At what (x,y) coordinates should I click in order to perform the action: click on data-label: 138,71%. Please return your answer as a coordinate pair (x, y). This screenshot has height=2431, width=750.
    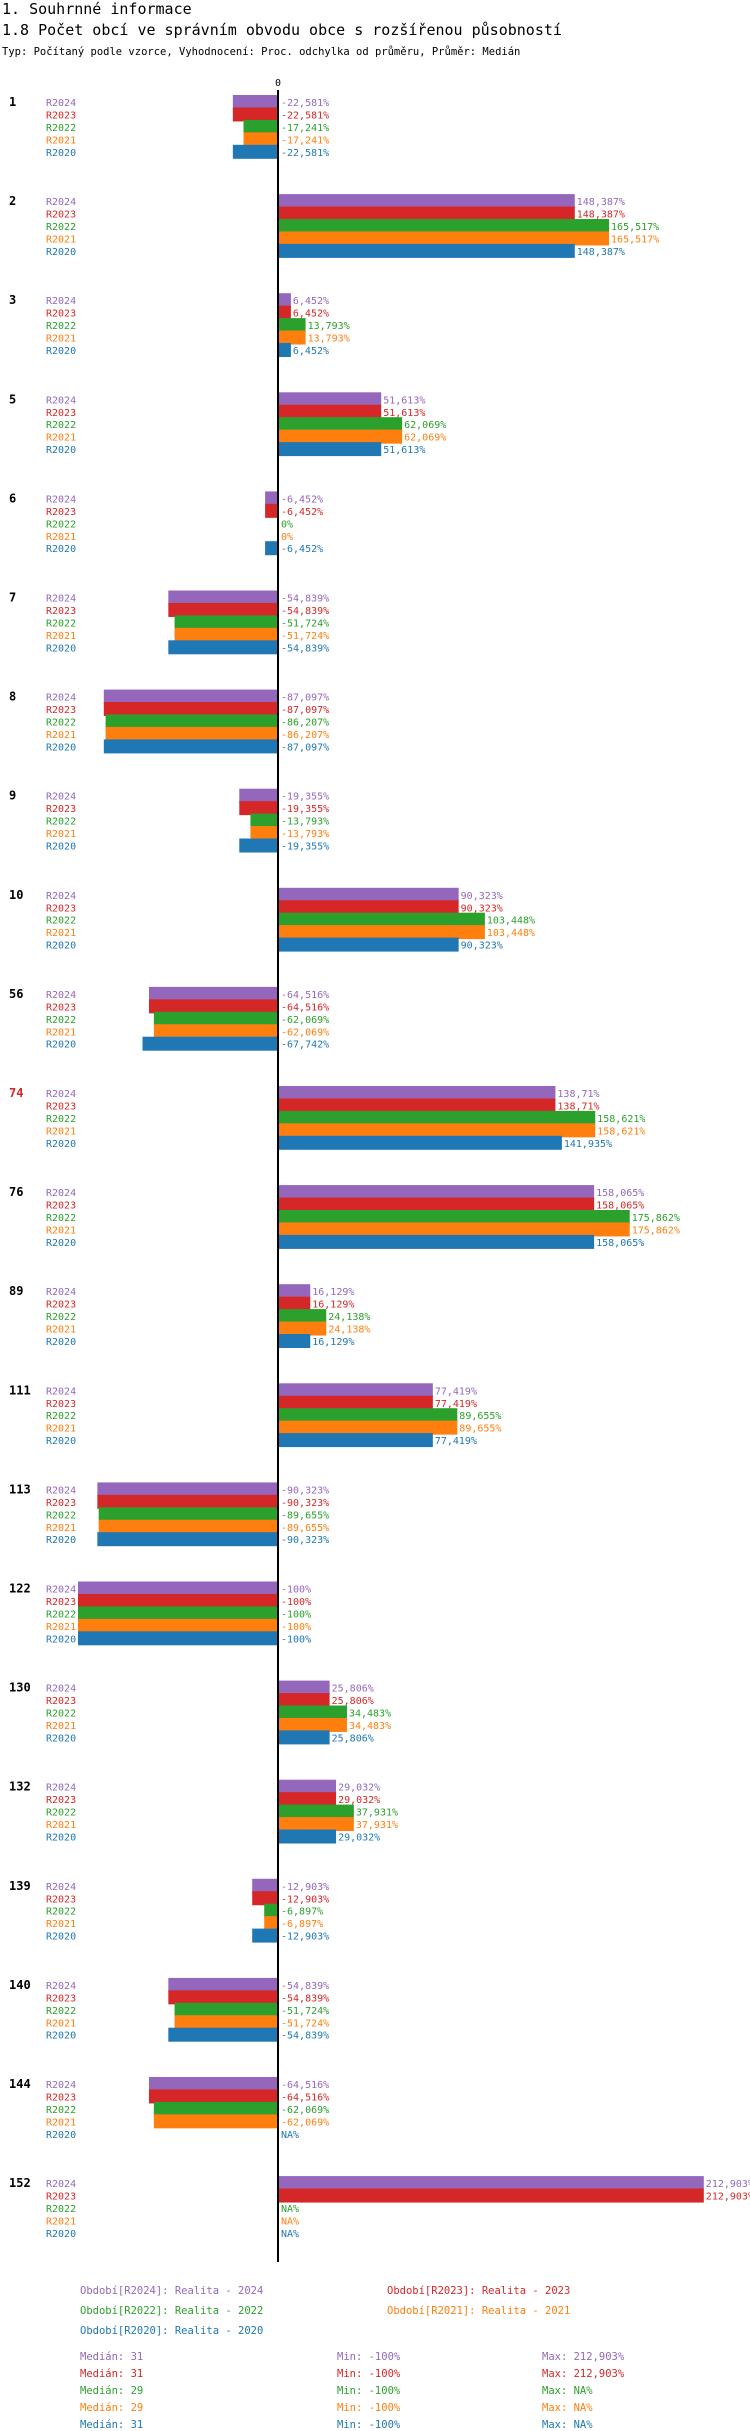
    Looking at the image, I should click on (578, 1106).